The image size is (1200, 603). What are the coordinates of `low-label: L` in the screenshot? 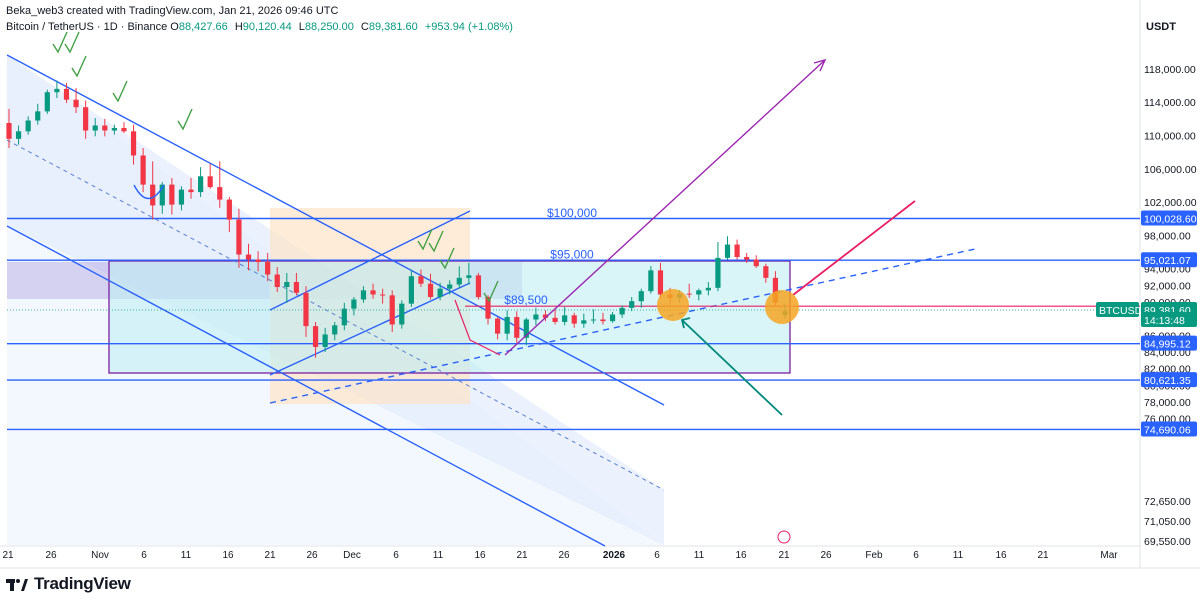 It's located at (301, 27).